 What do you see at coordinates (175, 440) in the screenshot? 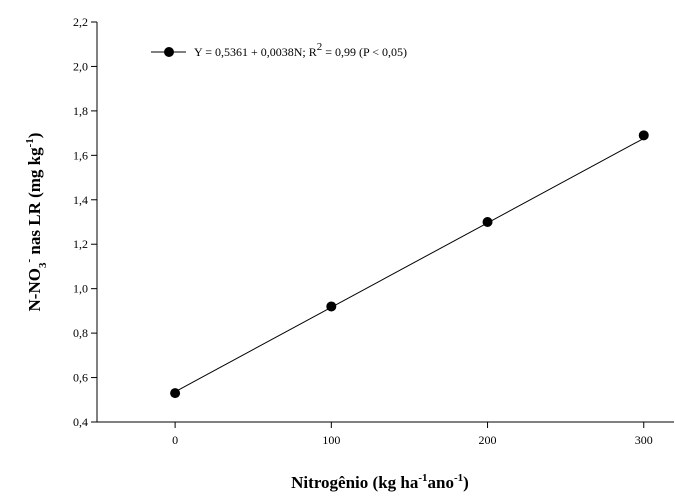
I see `x-tick-label: 0` at bounding box center [175, 440].